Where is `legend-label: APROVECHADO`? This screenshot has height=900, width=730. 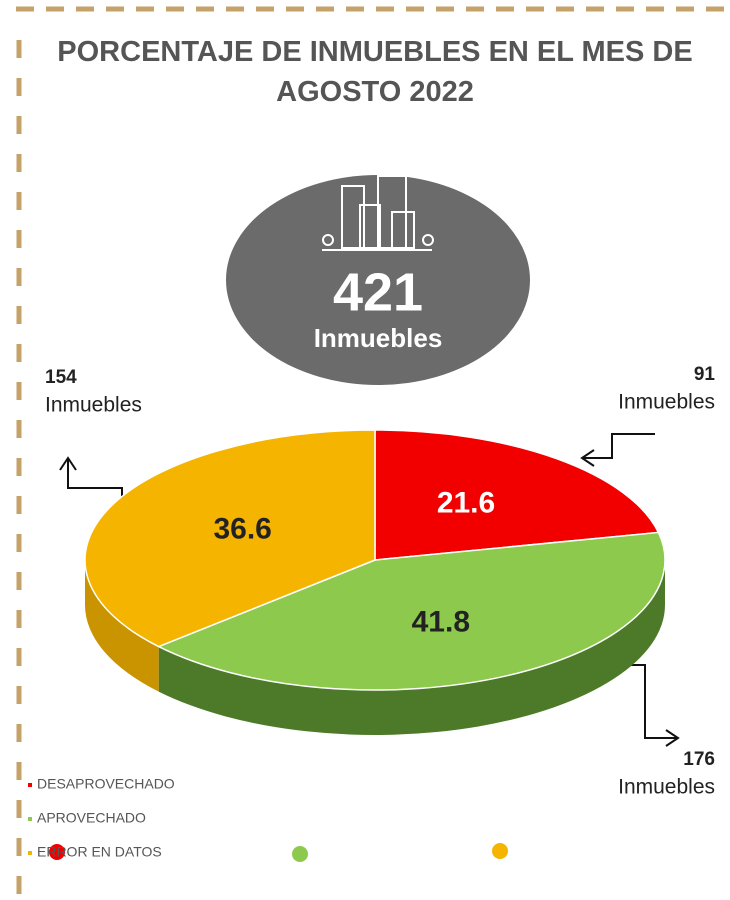
legend-label: APROVECHADO is located at coordinates (91, 818).